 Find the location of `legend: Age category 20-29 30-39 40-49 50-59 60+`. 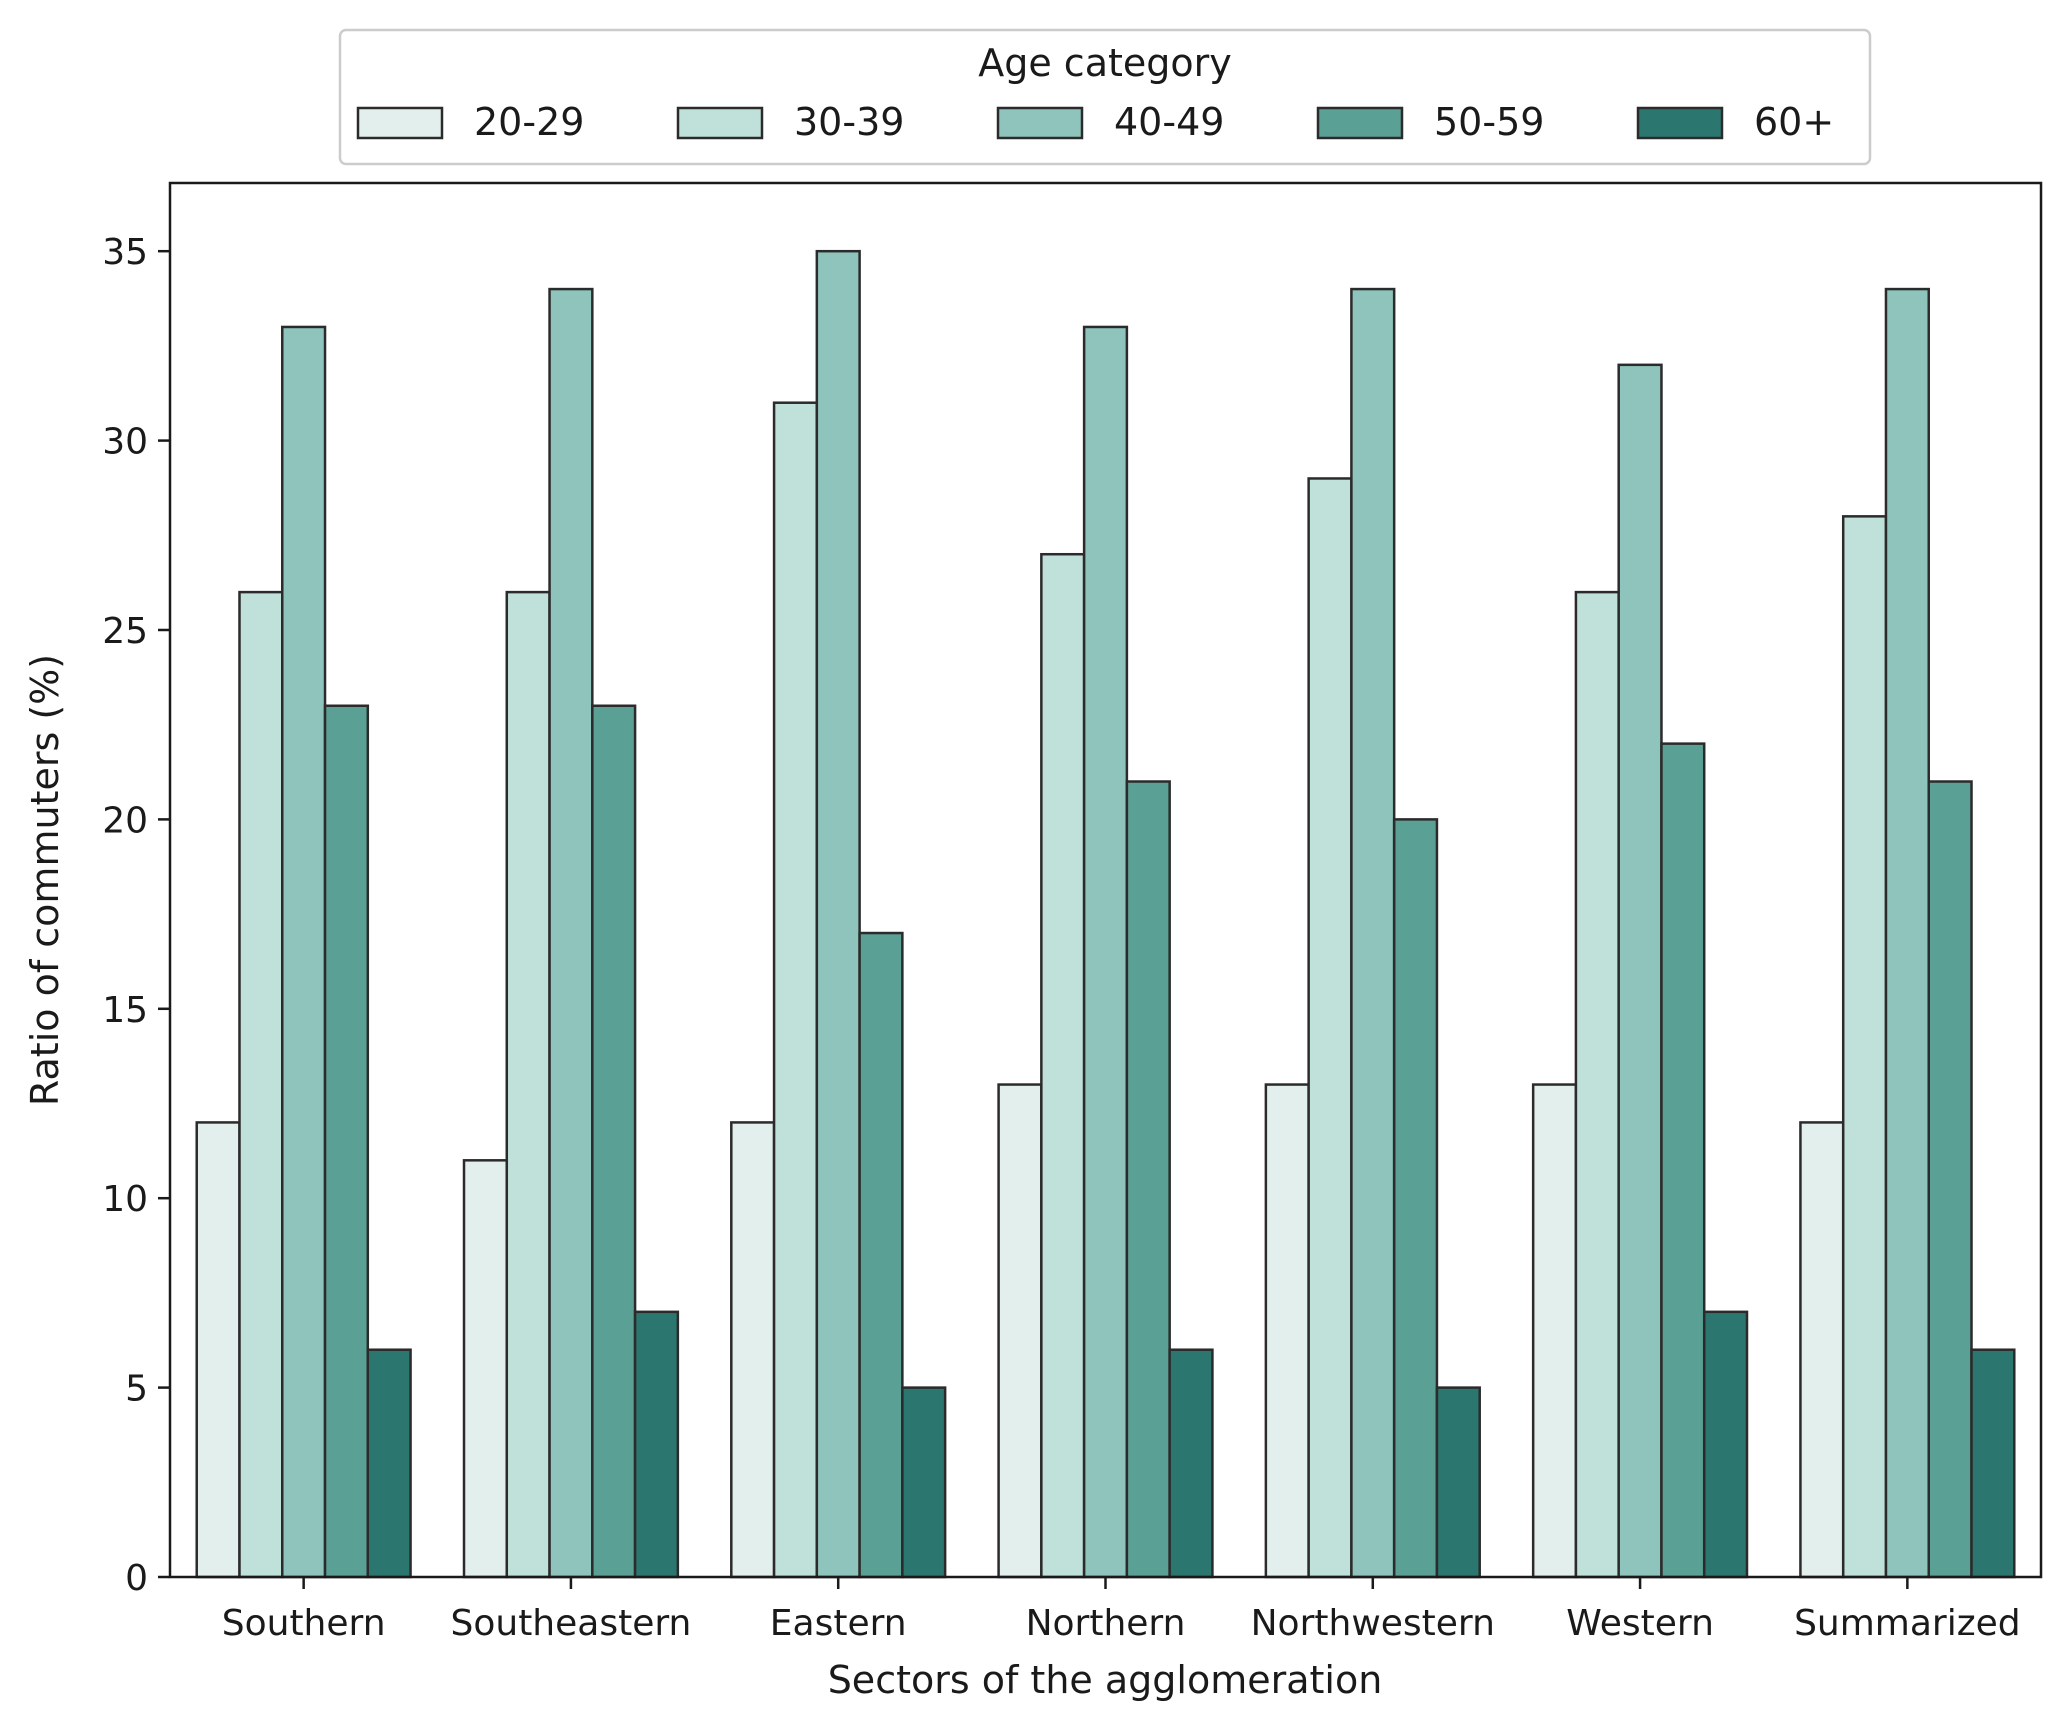

legend: Age category 20-29 30-39 40-49 50-59 60+ is located at coordinates (1105, 97).